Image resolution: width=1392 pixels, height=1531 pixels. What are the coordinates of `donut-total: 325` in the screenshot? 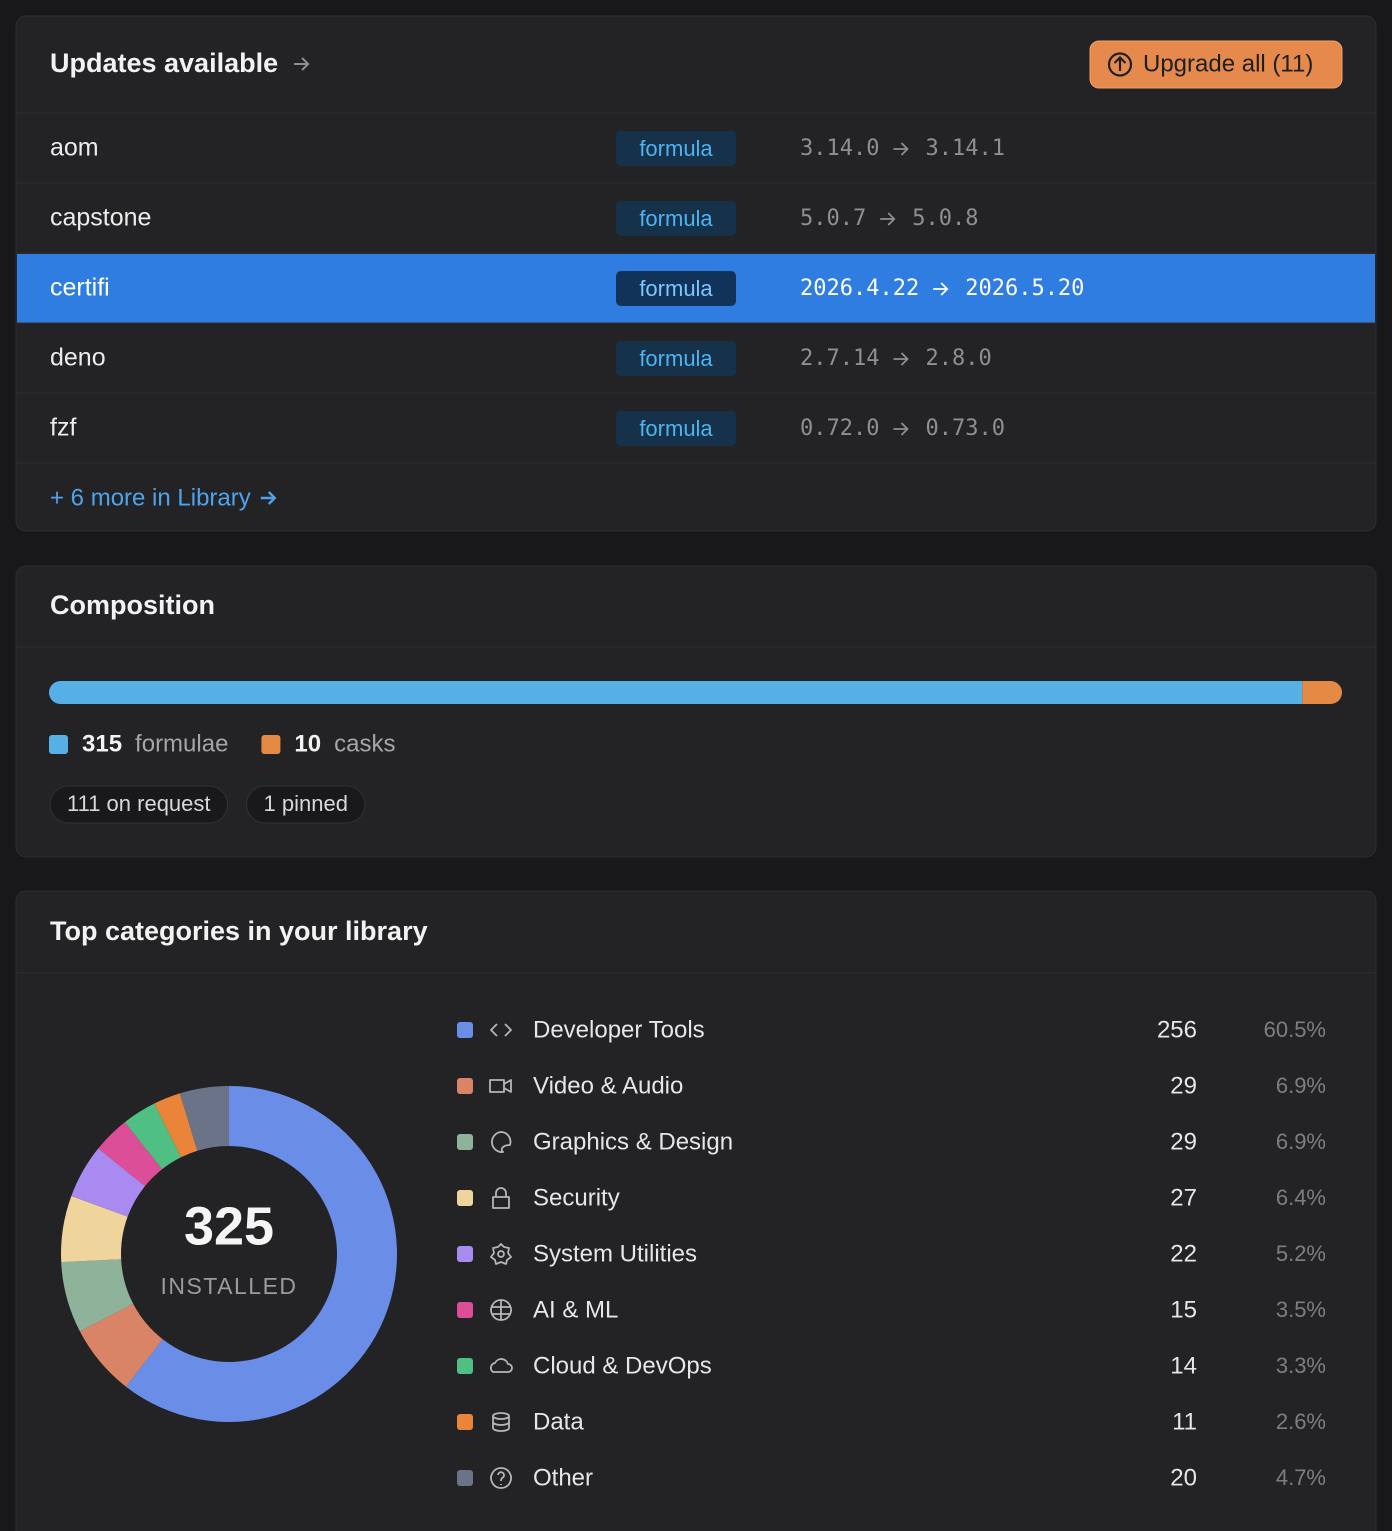 It's located at (229, 1226).